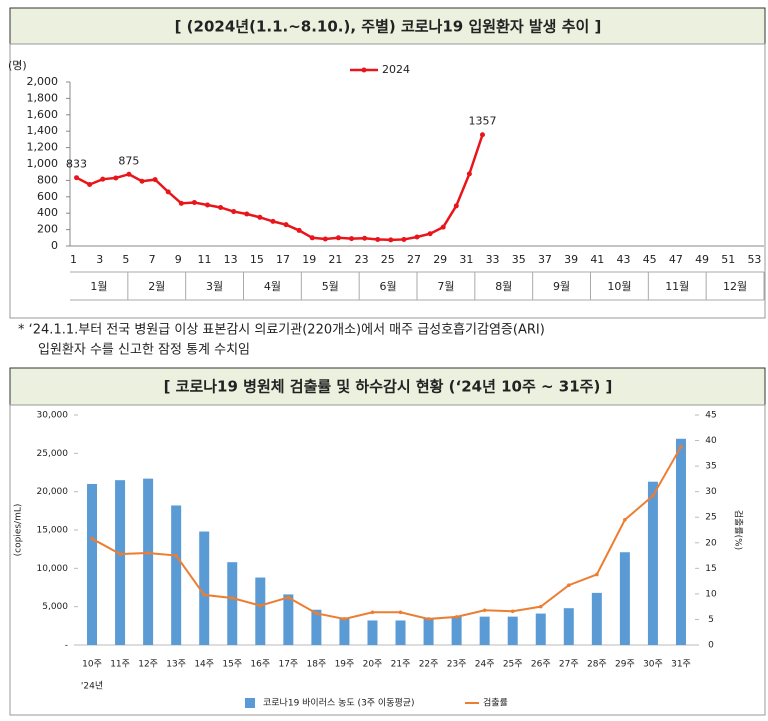 This screenshot has width=768, height=721. I want to click on x-tick-label: 17, so click(283, 259).